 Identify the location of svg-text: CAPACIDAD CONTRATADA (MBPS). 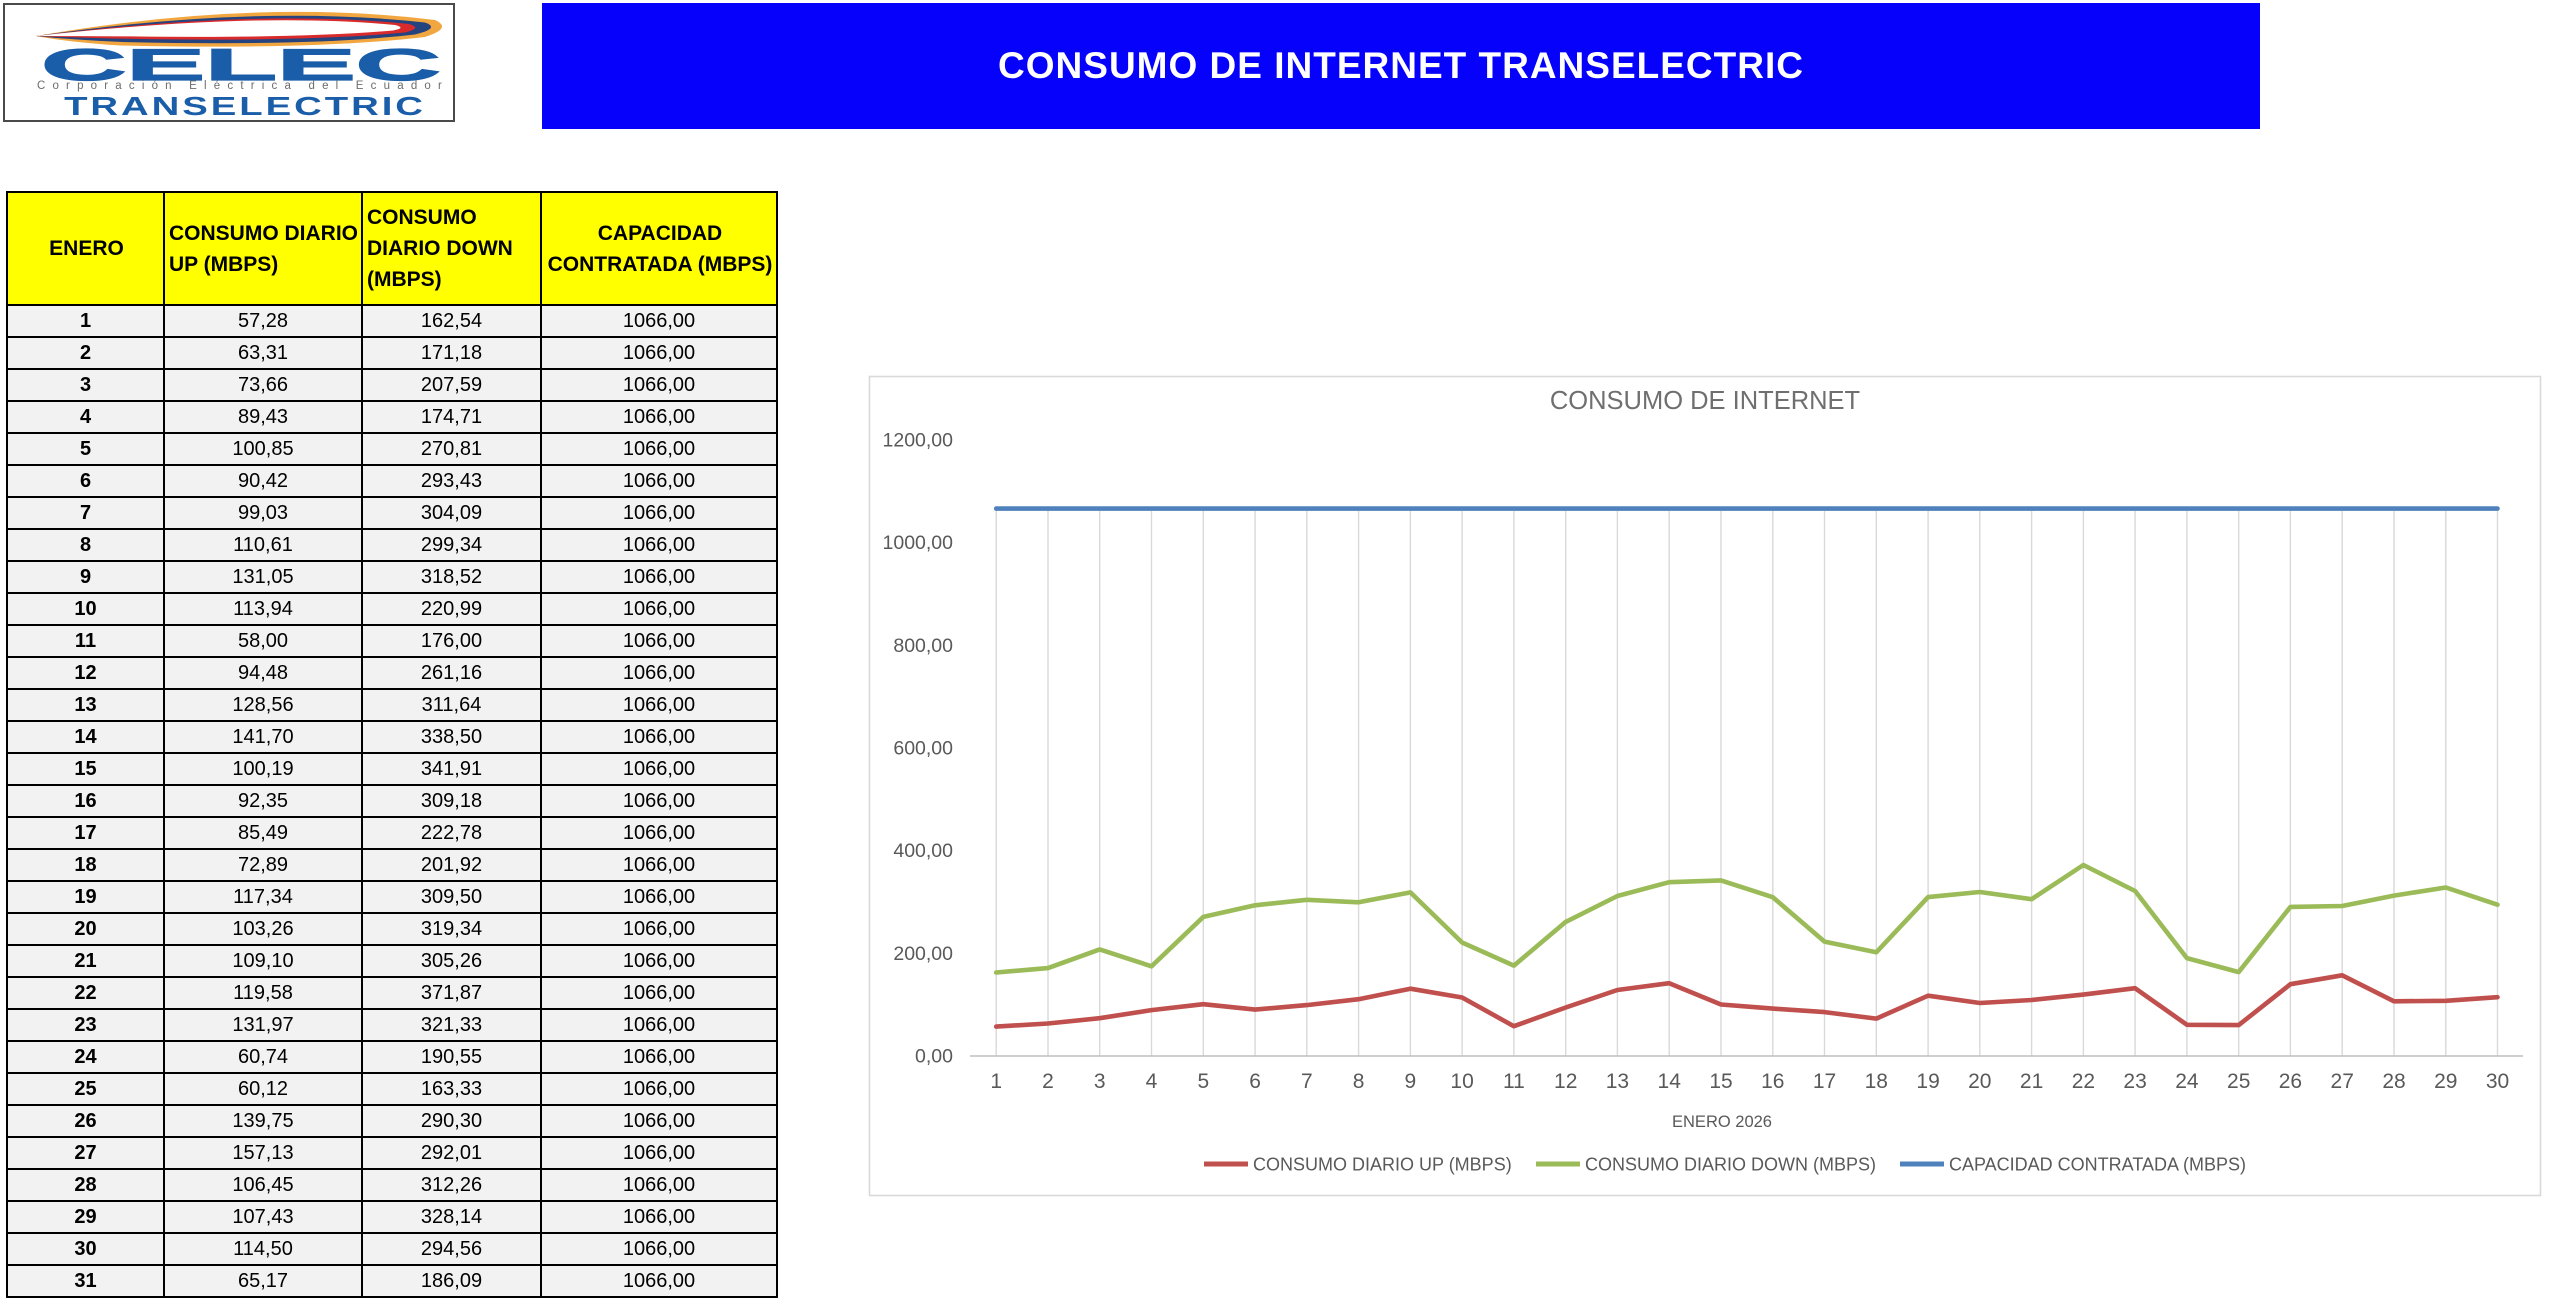
(2097, 1165).